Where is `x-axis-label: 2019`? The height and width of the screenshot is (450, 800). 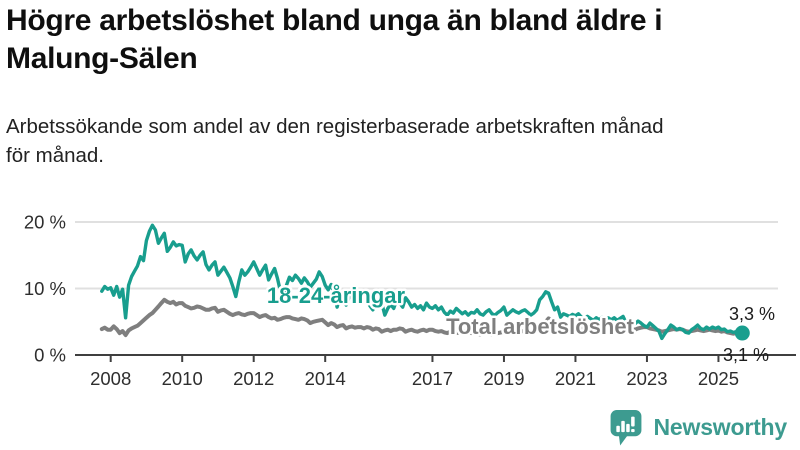
x-axis-label: 2019 is located at coordinates (503, 378).